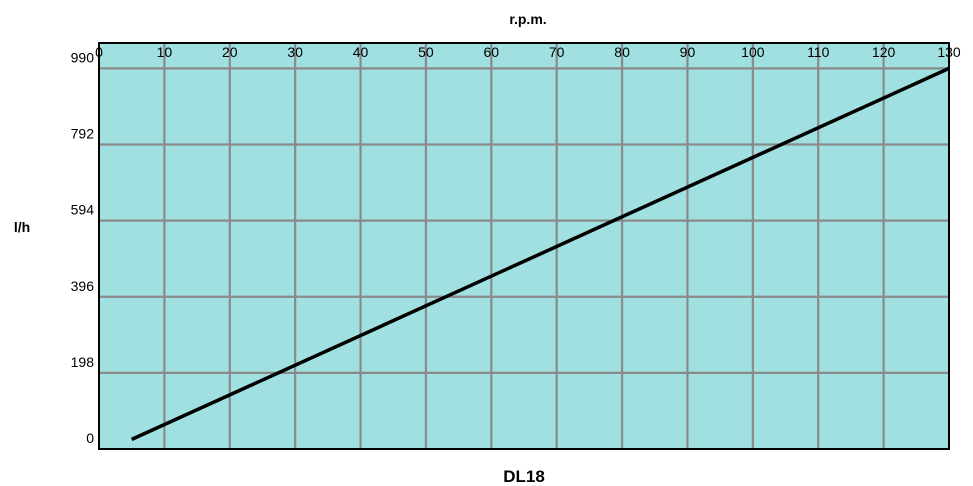 The image size is (973, 486). Describe the element at coordinates (83, 286) in the screenshot. I see `y-tick-label: 396` at that location.